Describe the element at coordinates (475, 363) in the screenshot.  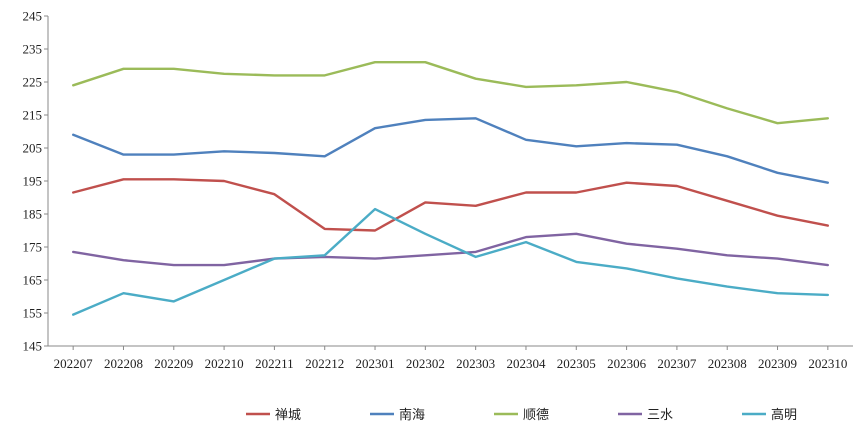
I see `x-tick-label: 202303` at that location.